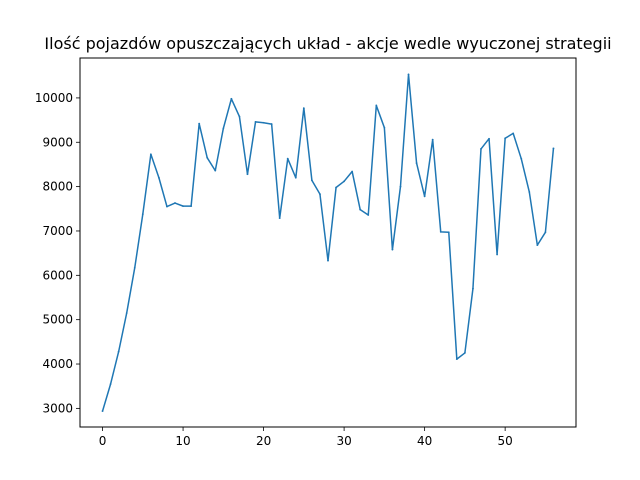  Describe the element at coordinates (57, 320) in the screenshot. I see `y-tick-label: 5000` at that location.